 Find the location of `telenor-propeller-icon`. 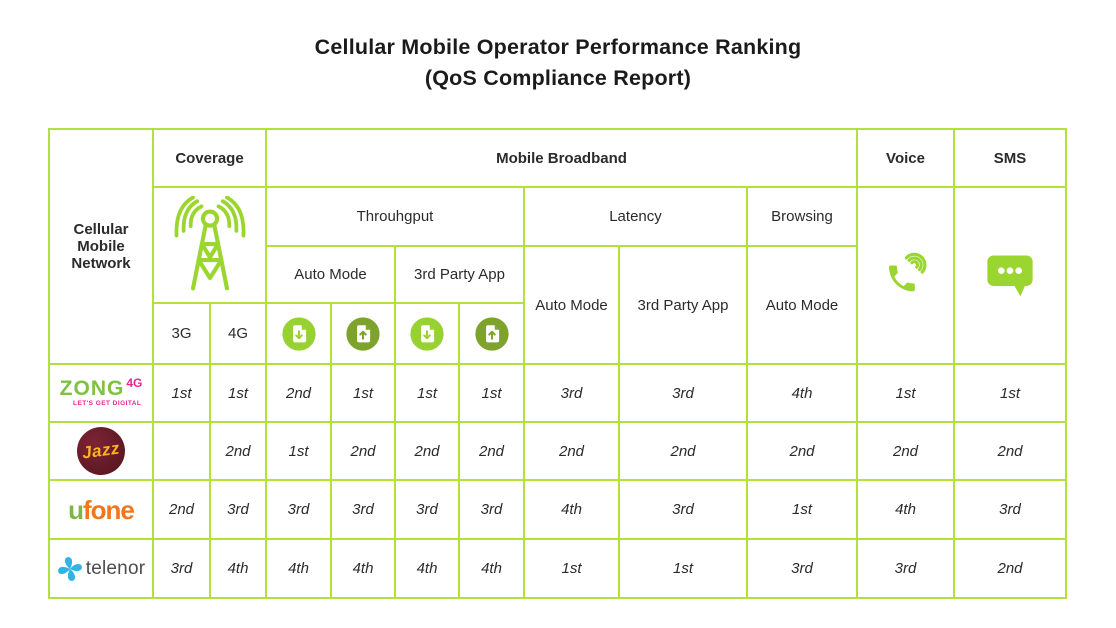

telenor-propeller-icon is located at coordinates (70, 569).